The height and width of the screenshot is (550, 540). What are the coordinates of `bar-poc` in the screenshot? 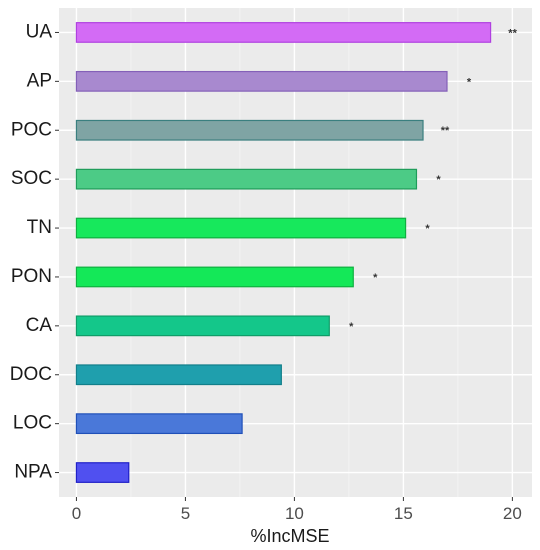 It's located at (249, 130).